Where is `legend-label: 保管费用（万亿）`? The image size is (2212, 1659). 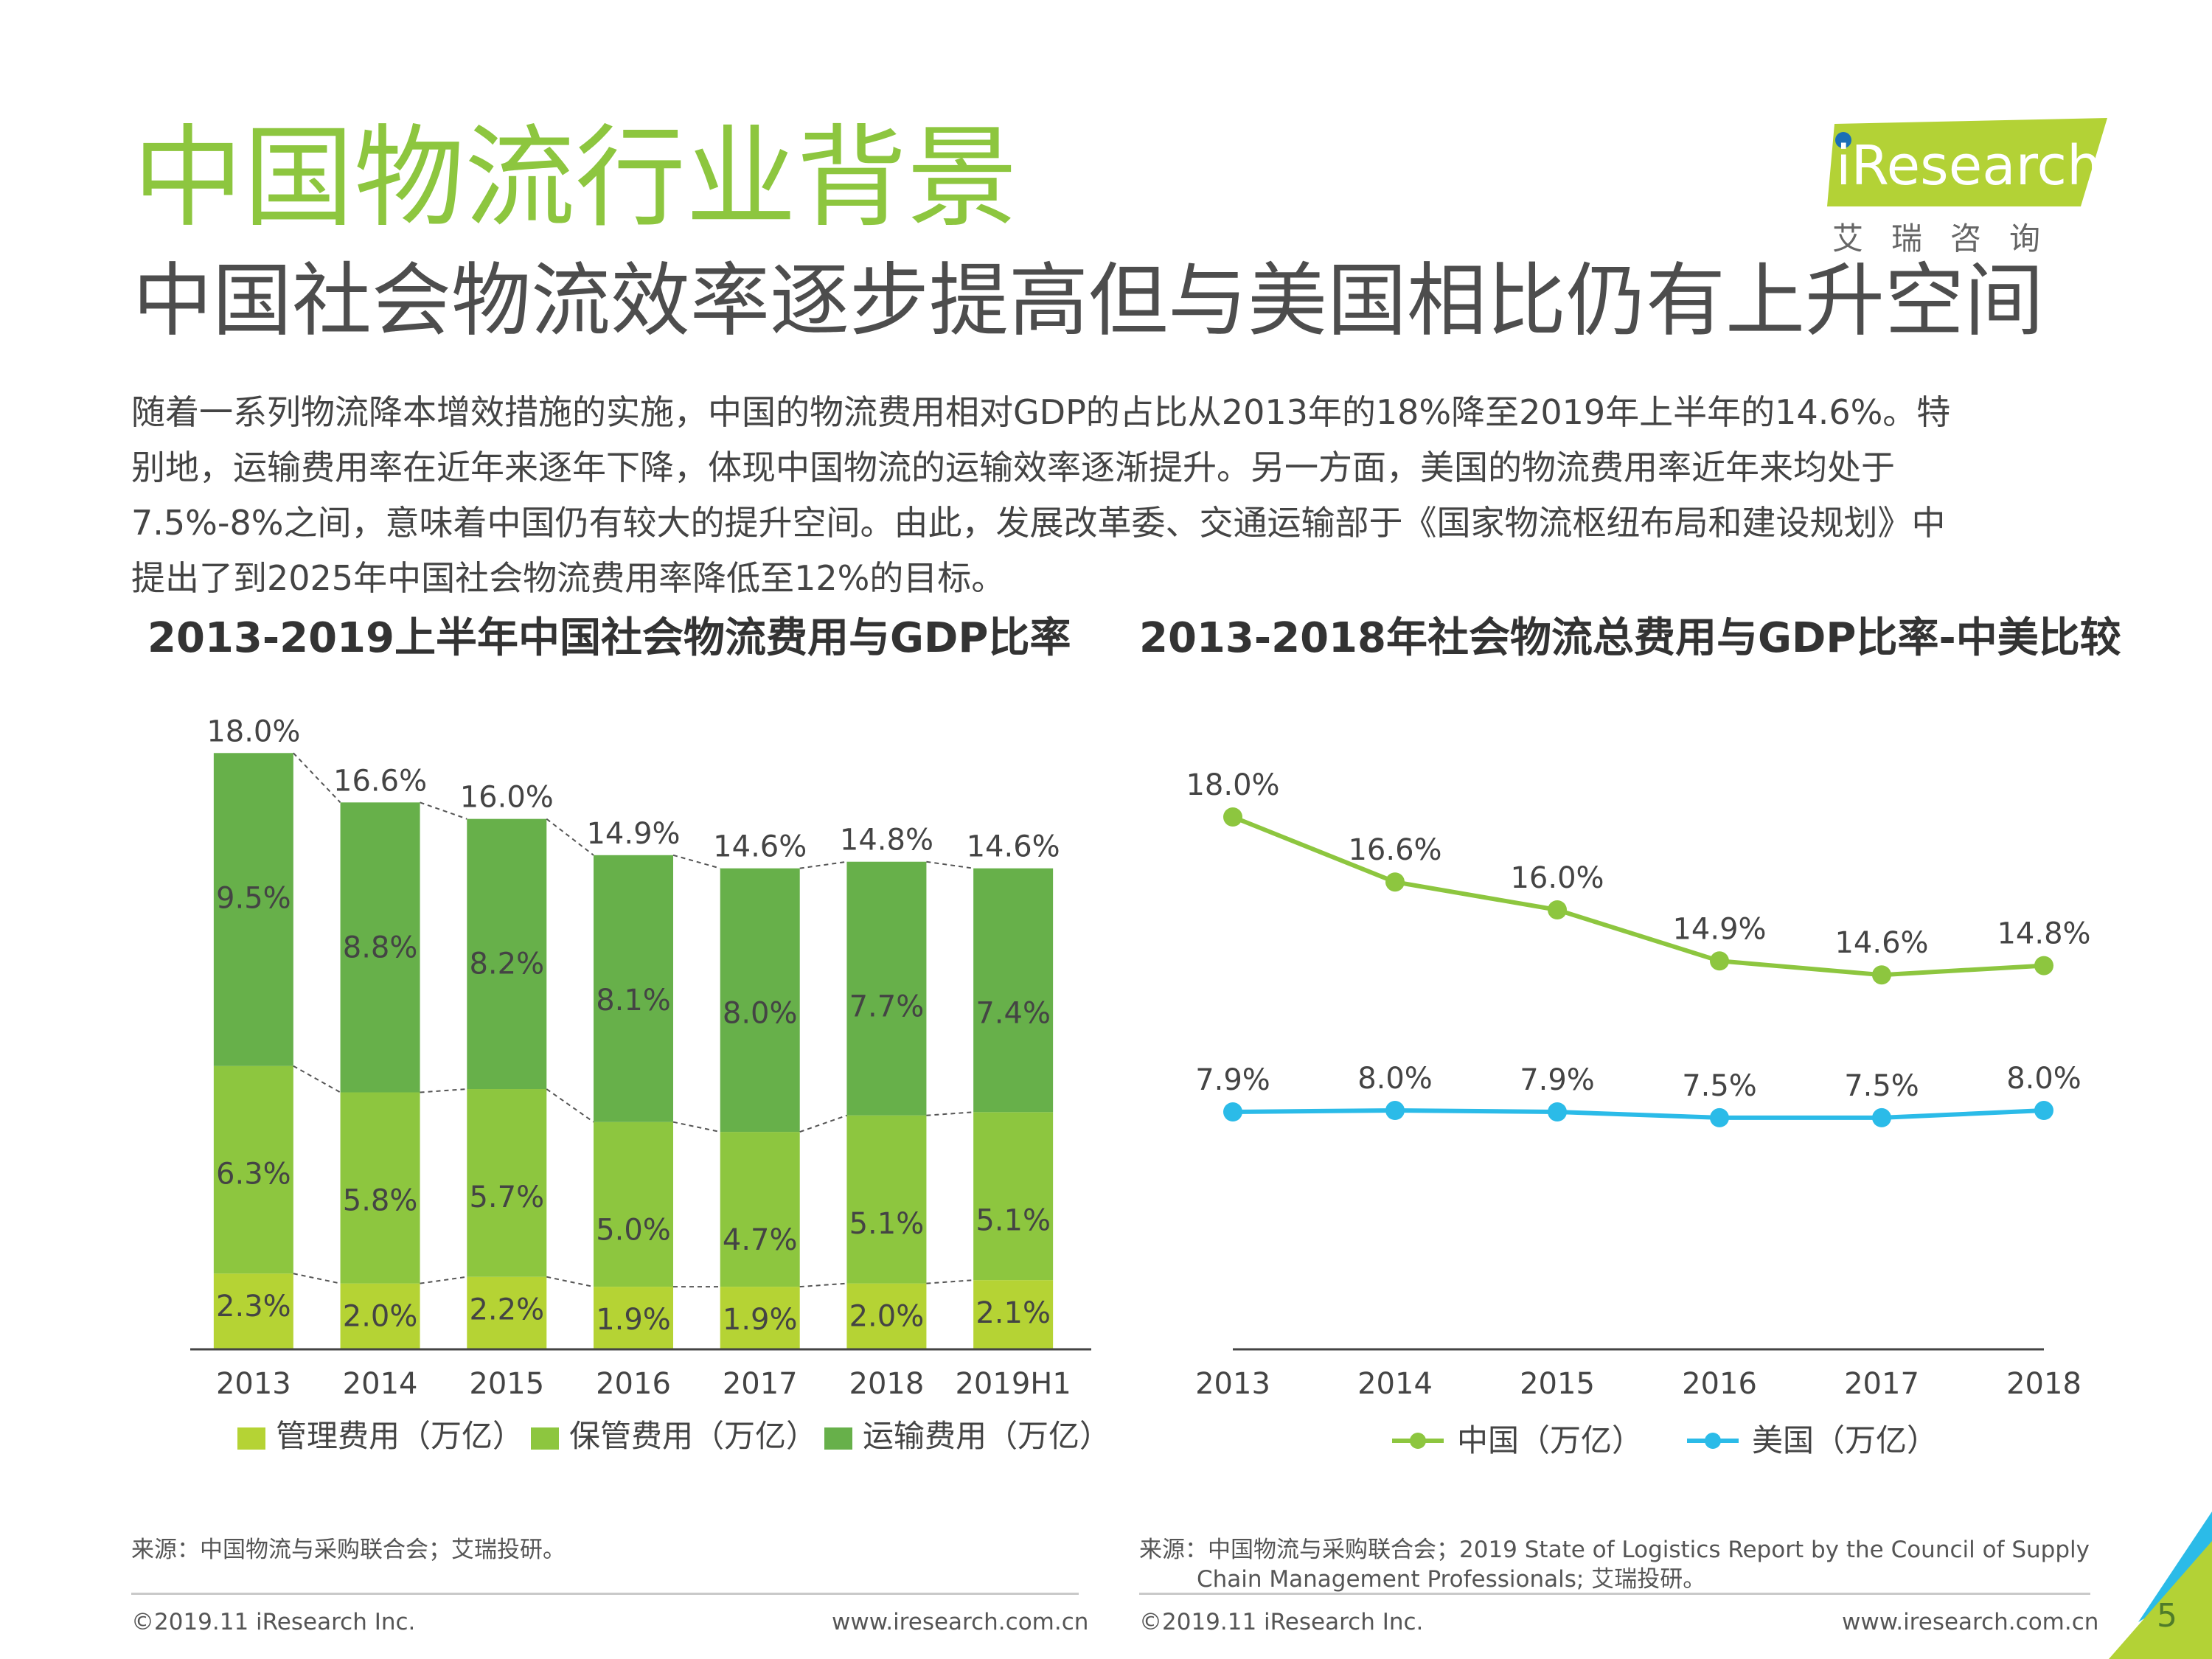 legend-label: 保管费用（万亿） is located at coordinates (693, 1436).